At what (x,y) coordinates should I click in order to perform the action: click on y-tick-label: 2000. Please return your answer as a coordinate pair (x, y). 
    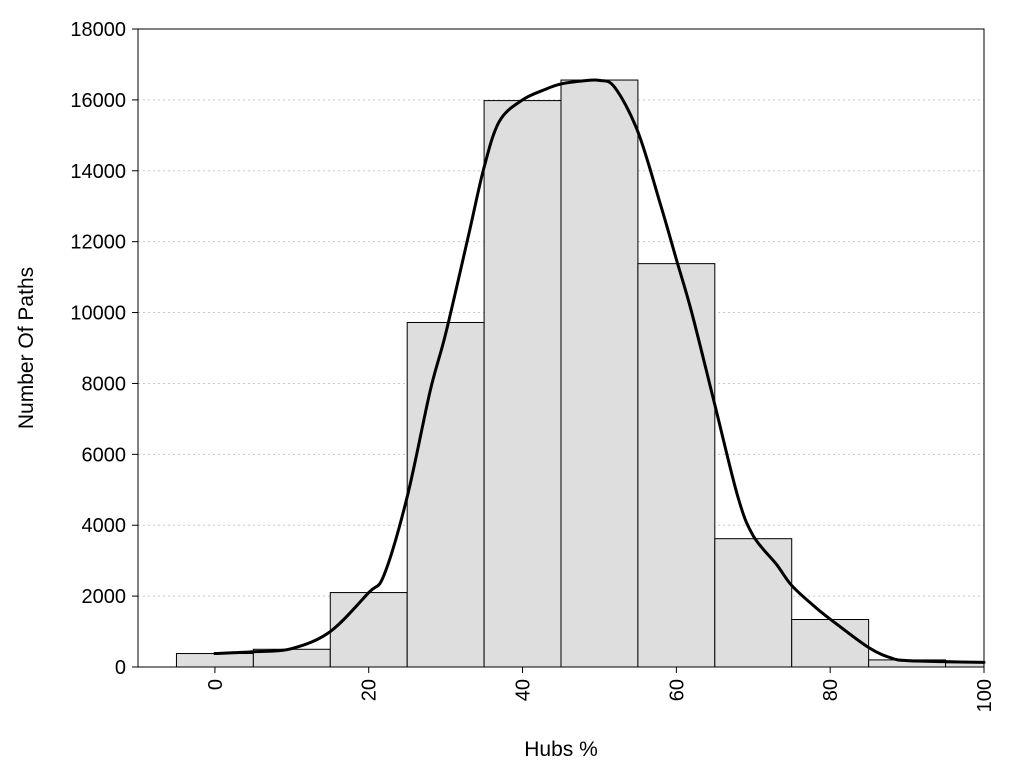
    Looking at the image, I should click on (104, 597).